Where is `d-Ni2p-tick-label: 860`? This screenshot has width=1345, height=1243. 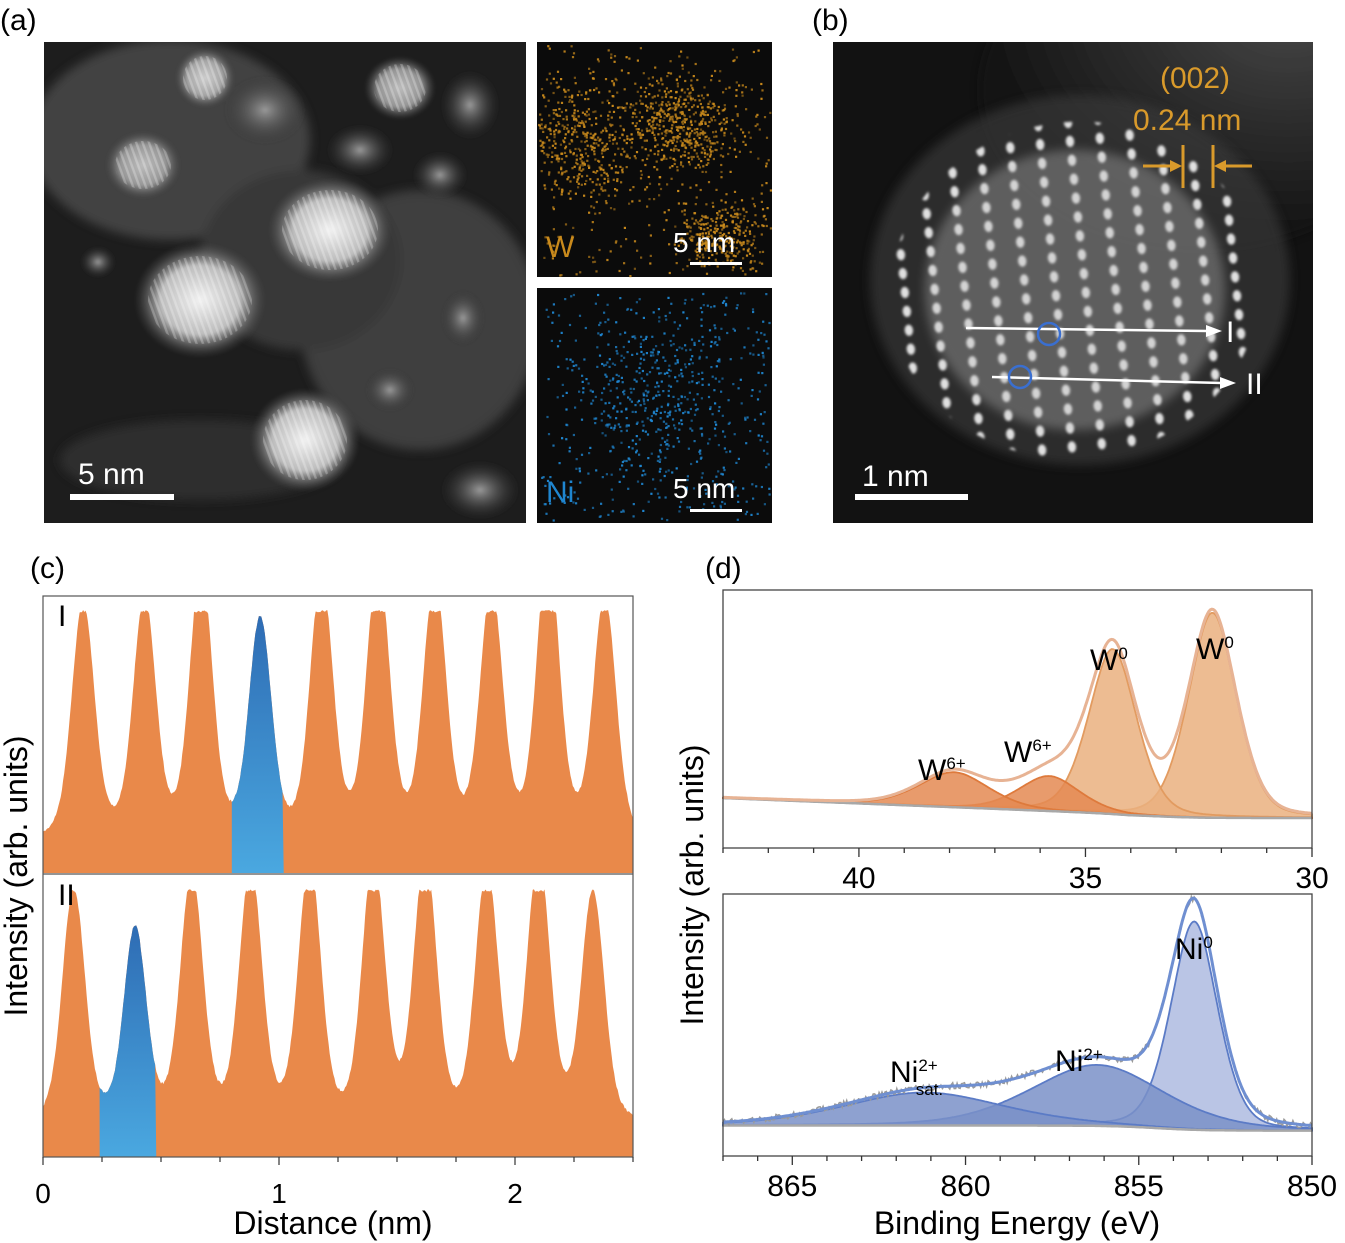 d-Ni2p-tick-label: 860 is located at coordinates (965, 1186).